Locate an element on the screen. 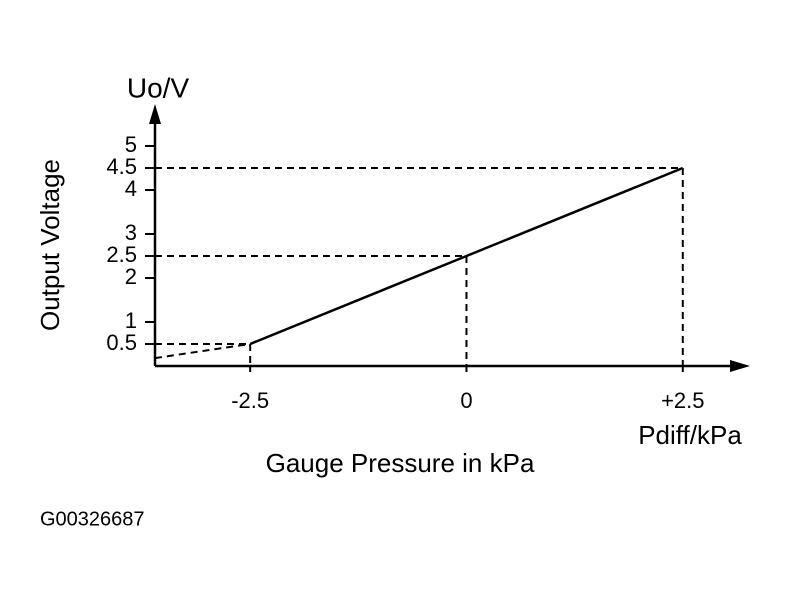  y-axis-label: Output Voltage is located at coordinates (50, 245).